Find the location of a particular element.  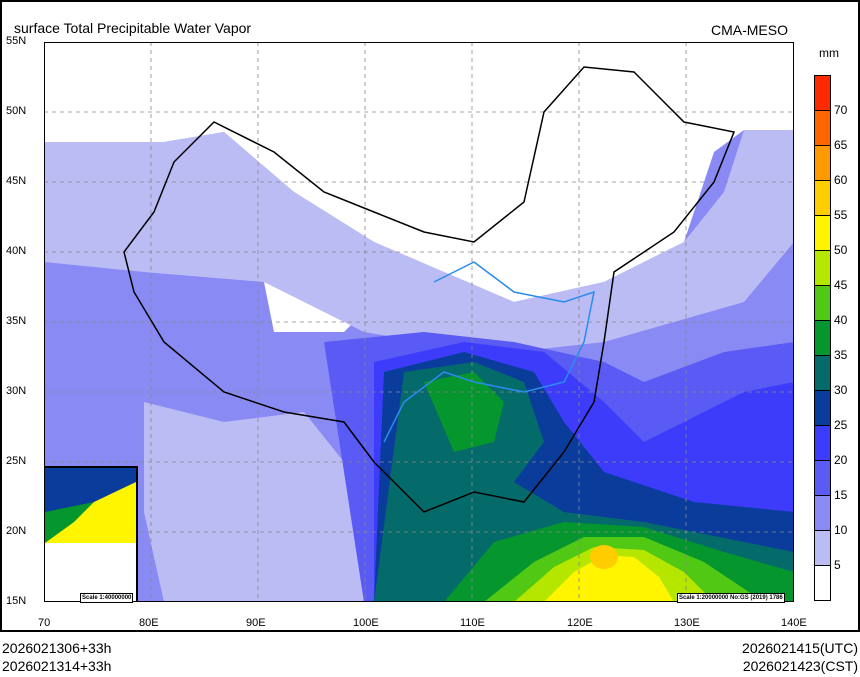

valid-time-utc: 2026021415(UTC) is located at coordinates (800, 648).